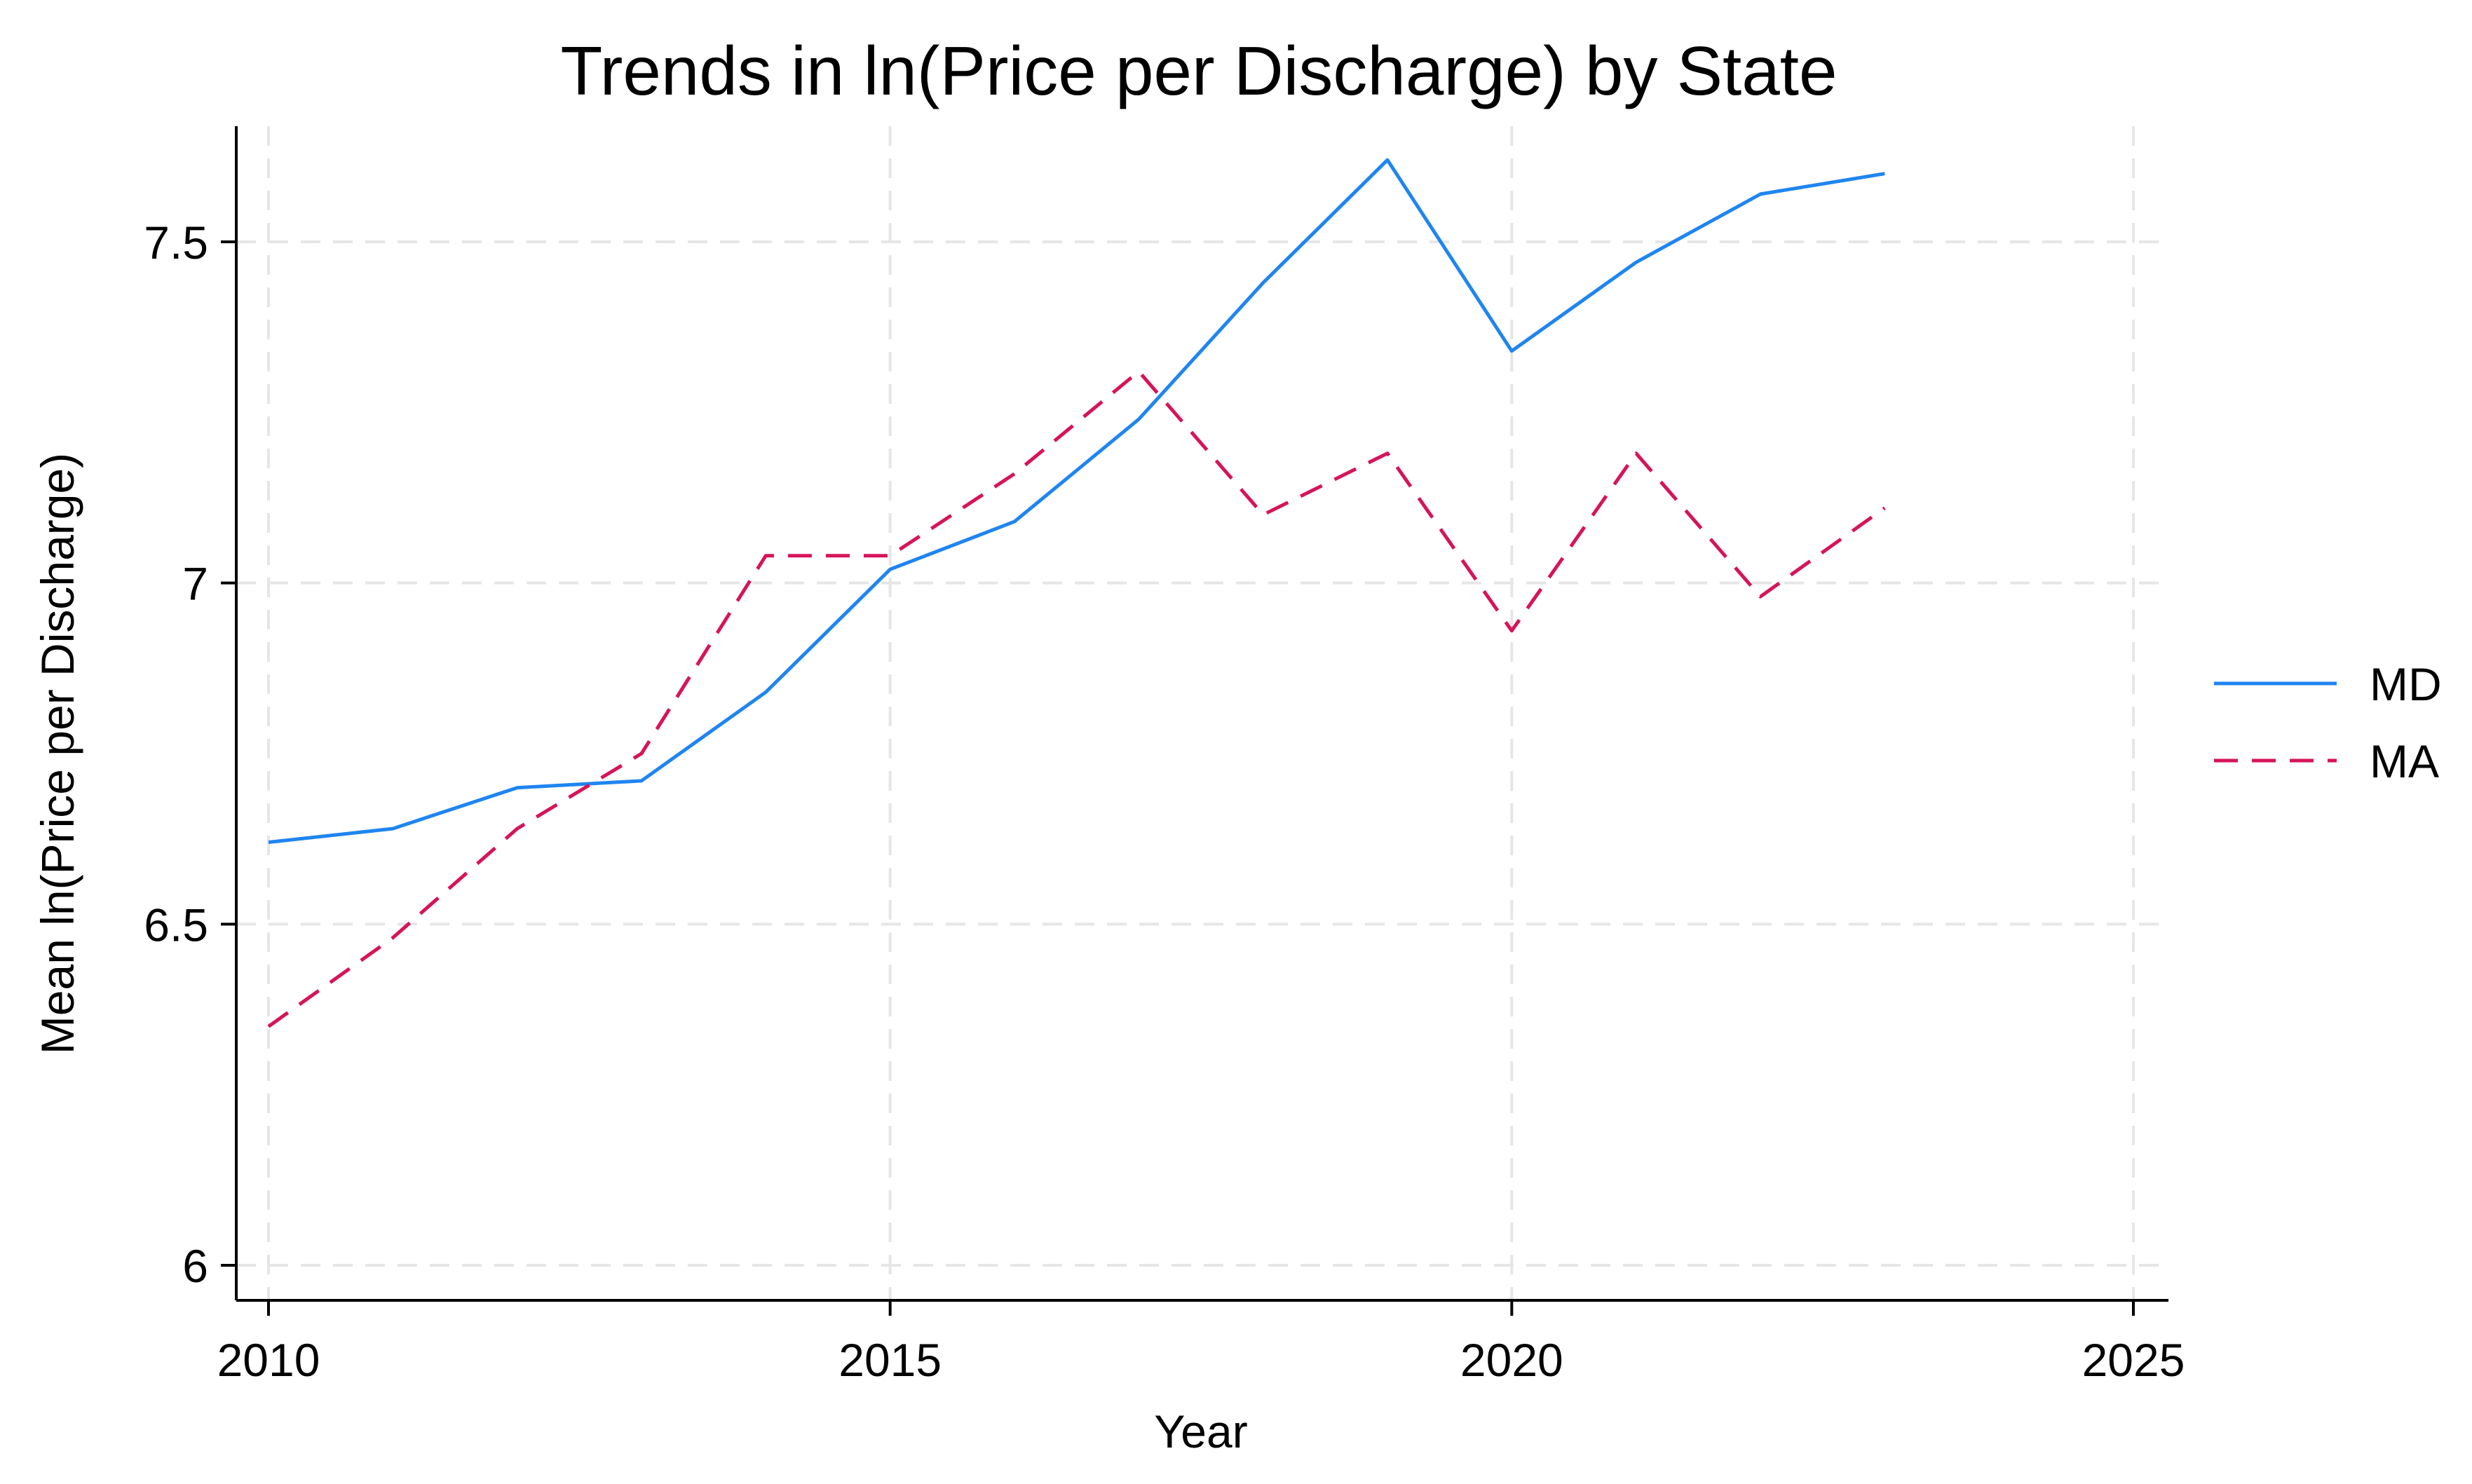 Image resolution: width=2472 pixels, height=1484 pixels. Describe the element at coordinates (57, 753) in the screenshot. I see `y-axis-label: Mean ln(Price per Discharge)` at that location.